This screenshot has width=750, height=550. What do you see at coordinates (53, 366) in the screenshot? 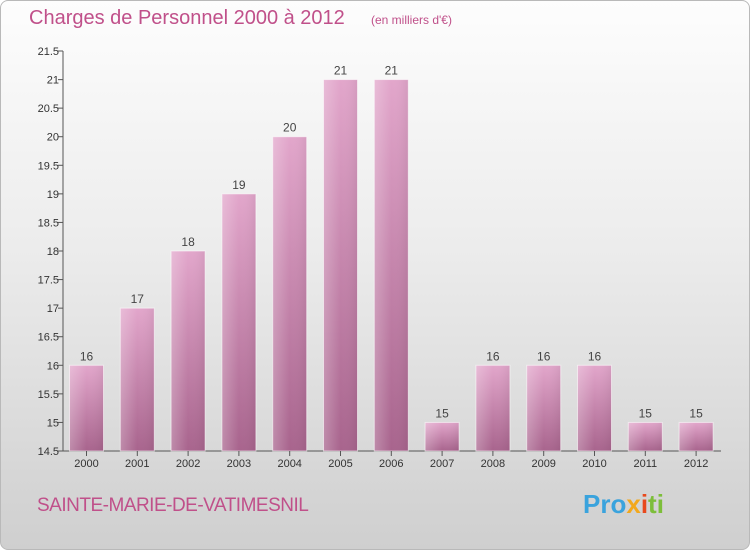
I see `y-tick-label: 16` at bounding box center [53, 366].